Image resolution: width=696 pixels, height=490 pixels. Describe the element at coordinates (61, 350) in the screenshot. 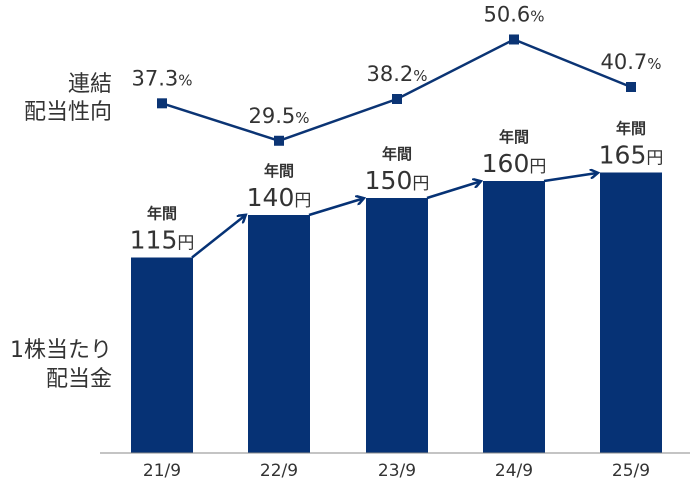

I see `dividend-label-line1: 1株当たり` at that location.